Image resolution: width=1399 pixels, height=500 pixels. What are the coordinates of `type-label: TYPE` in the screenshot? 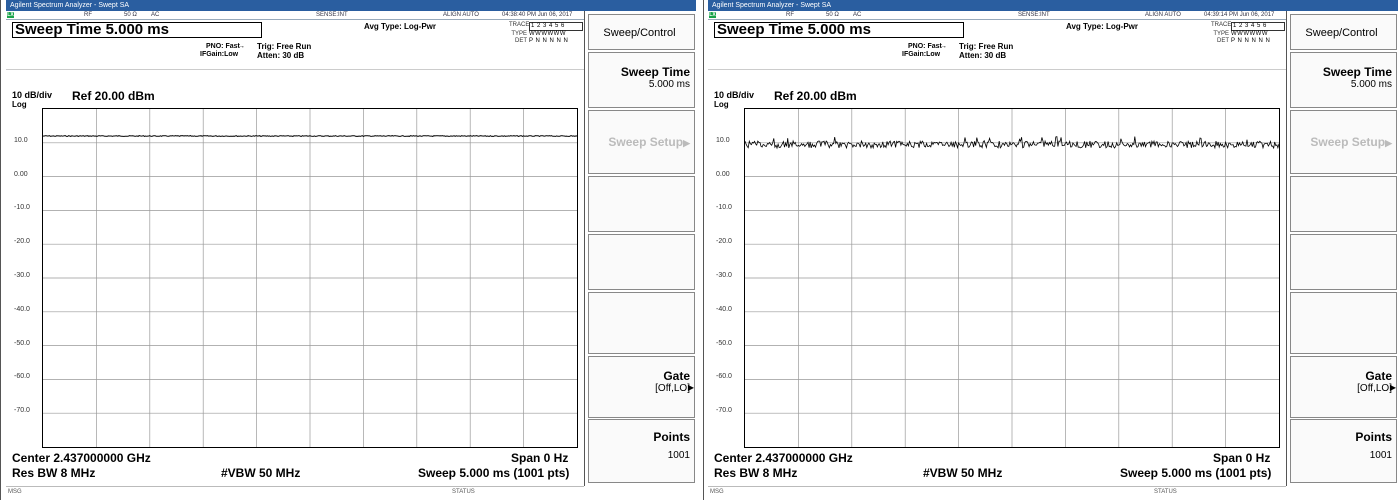 It's located at (519, 34).